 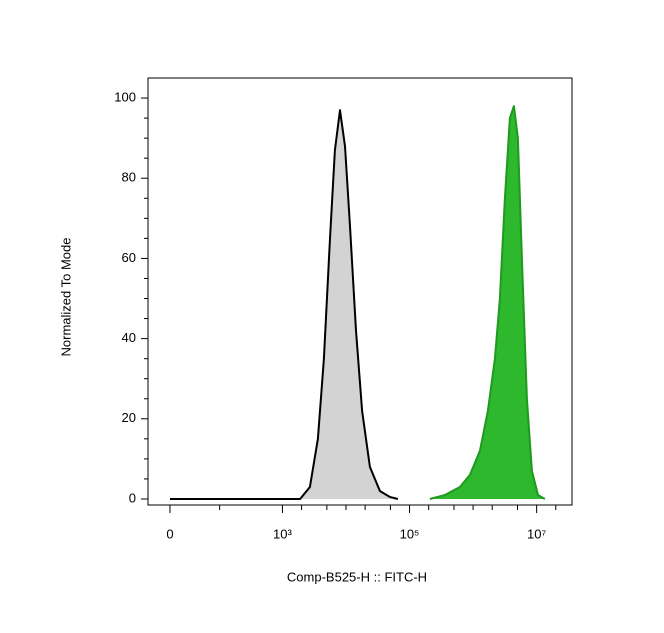 What do you see at coordinates (129, 177) in the screenshot?
I see `y-tick-label: 80` at bounding box center [129, 177].